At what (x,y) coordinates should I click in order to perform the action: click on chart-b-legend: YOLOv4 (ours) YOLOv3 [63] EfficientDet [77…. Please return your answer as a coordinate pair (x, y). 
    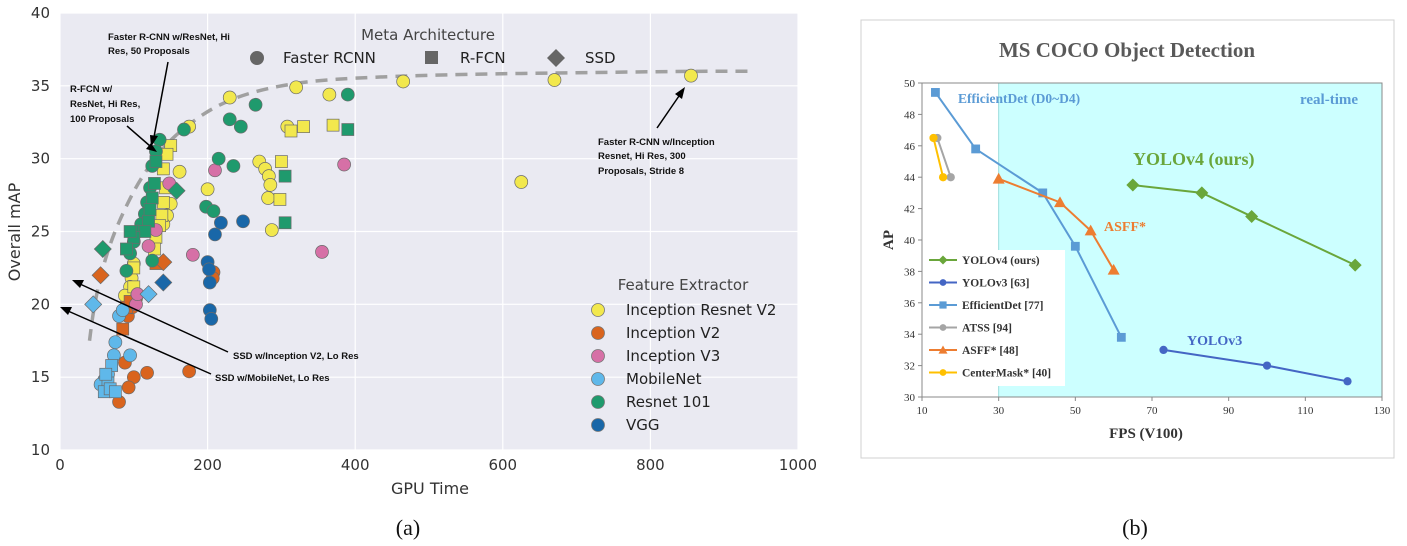
    Looking at the image, I should click on (995, 318).